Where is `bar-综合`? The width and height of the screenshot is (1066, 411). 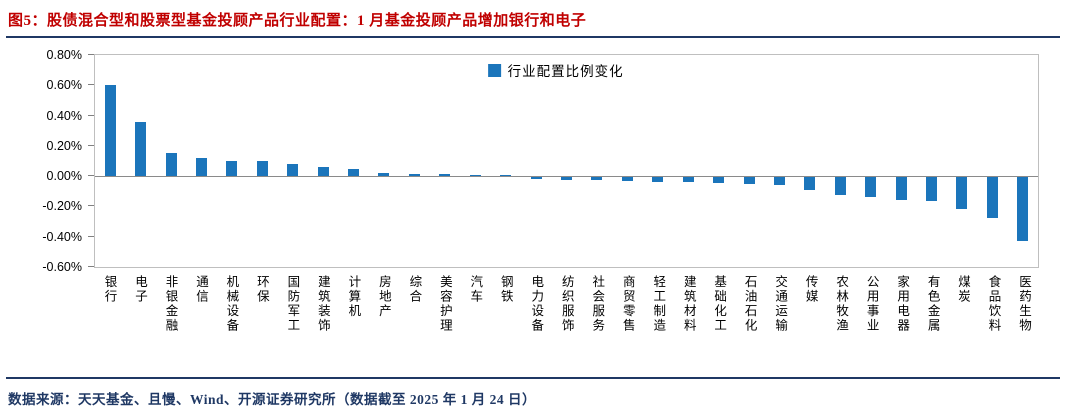 bar-综合 is located at coordinates (414, 175).